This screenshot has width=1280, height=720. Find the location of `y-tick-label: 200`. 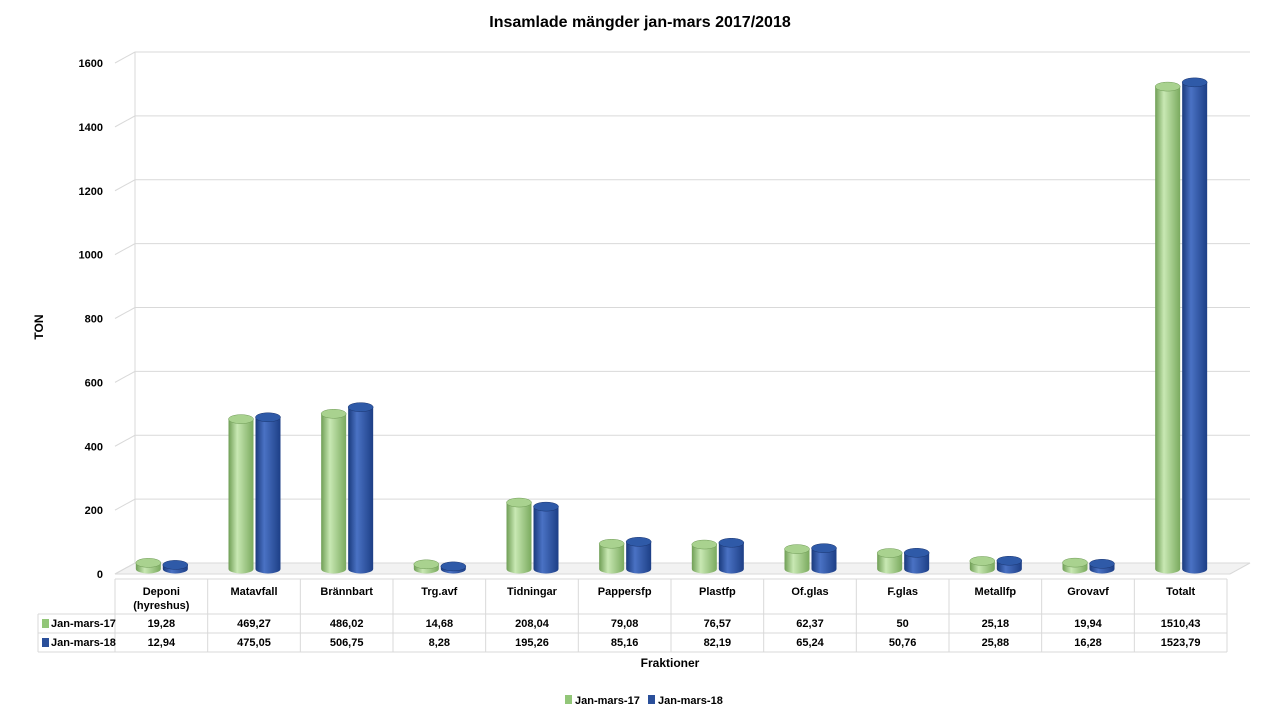

y-tick-label: 200 is located at coordinates (94, 511).